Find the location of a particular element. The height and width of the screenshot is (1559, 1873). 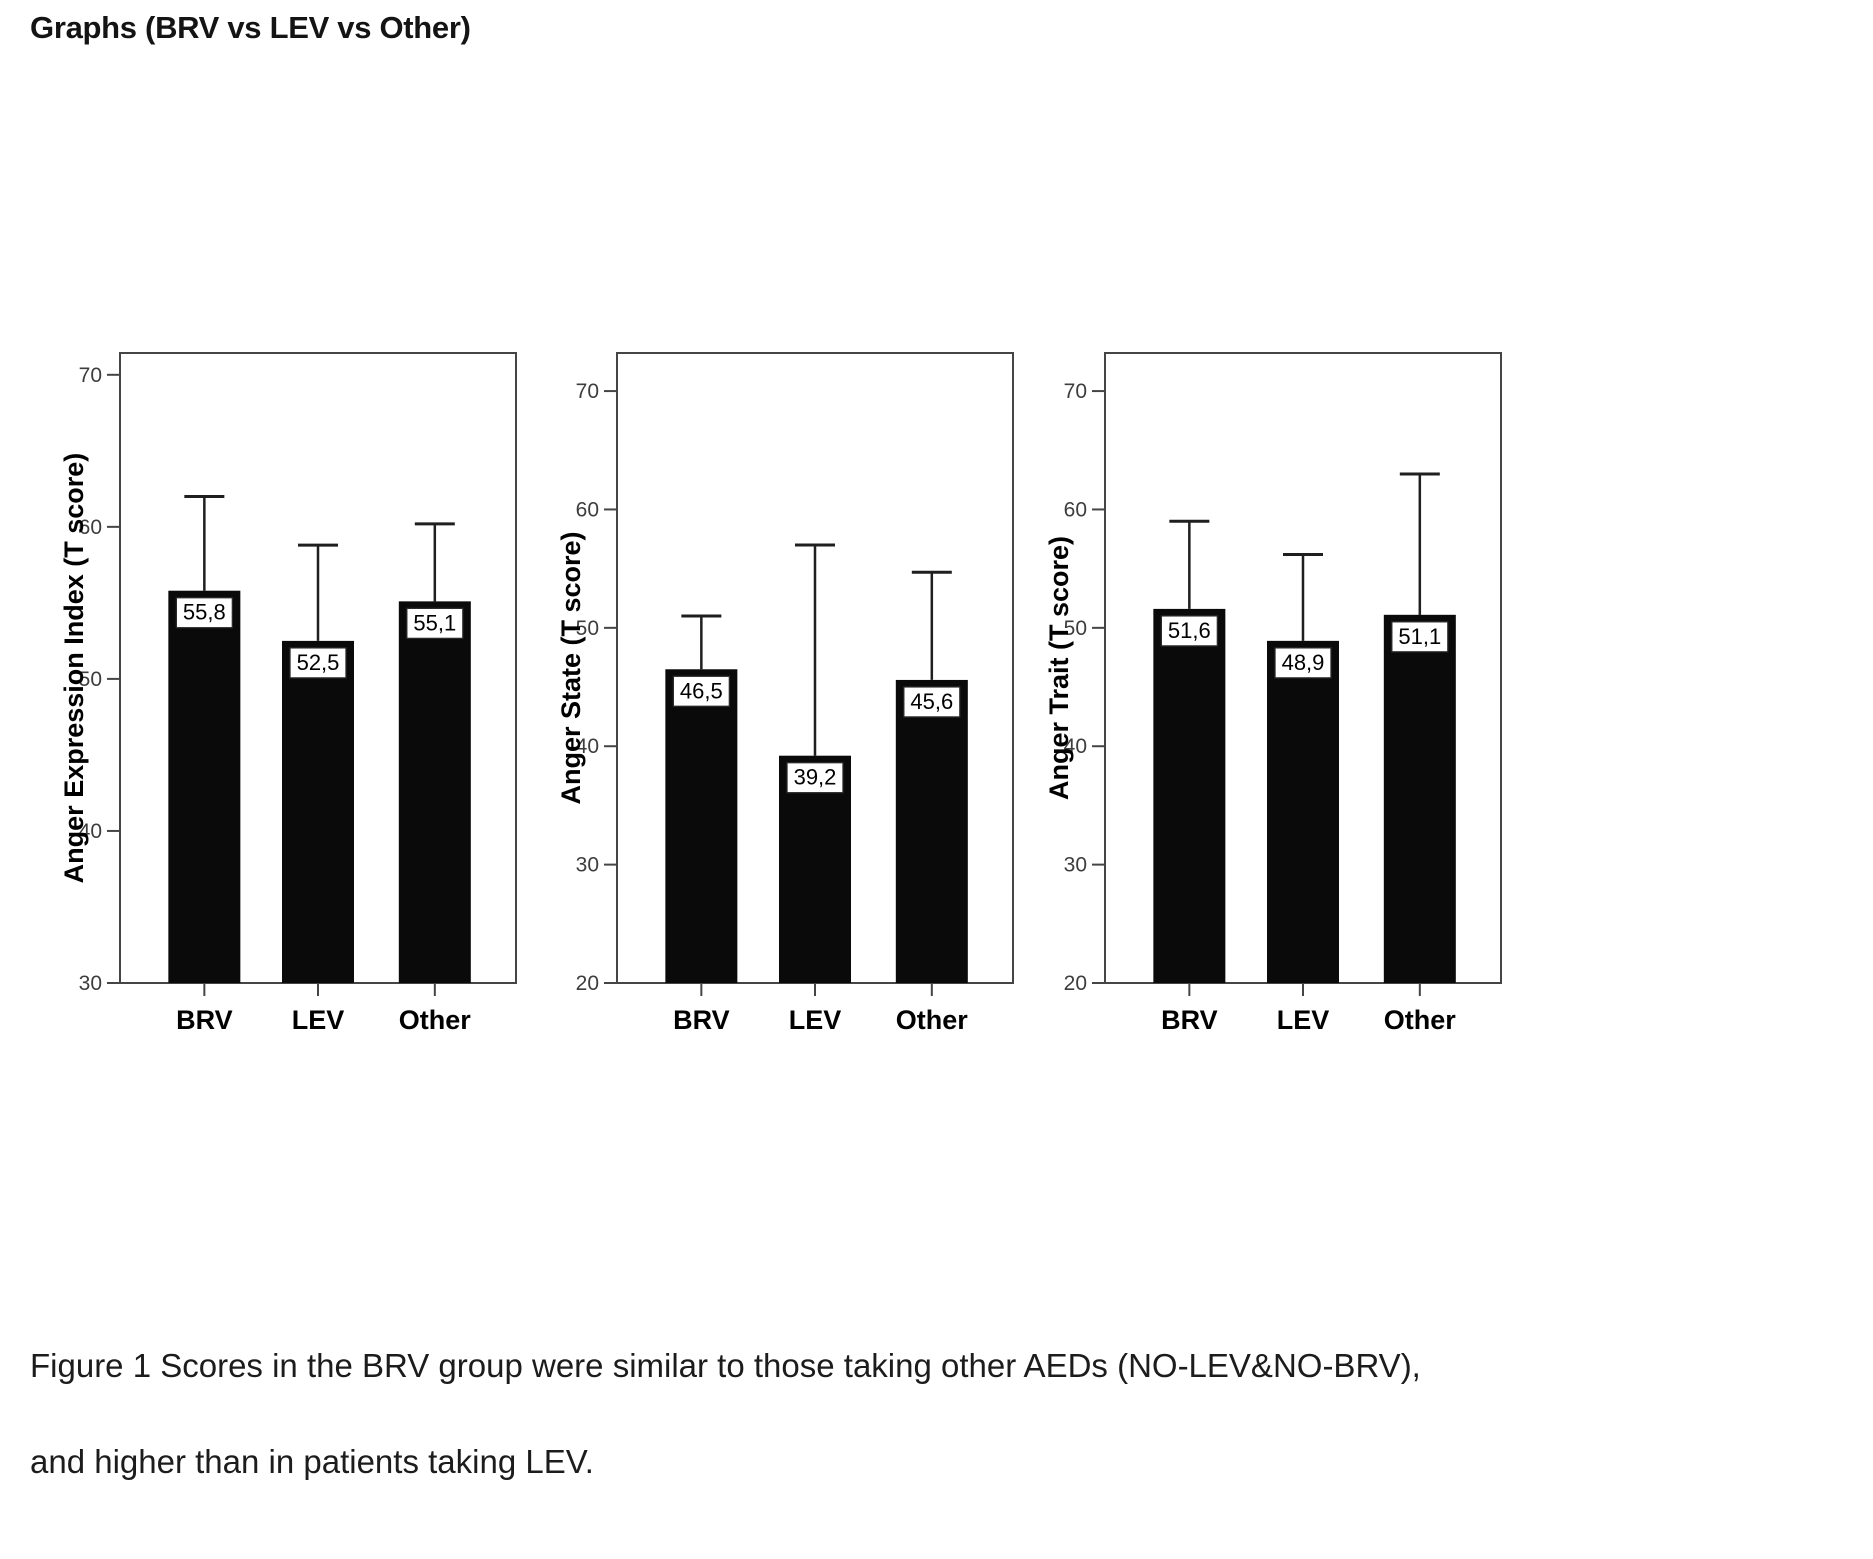

value-label-LEV: 48,9 is located at coordinates (1303, 662).